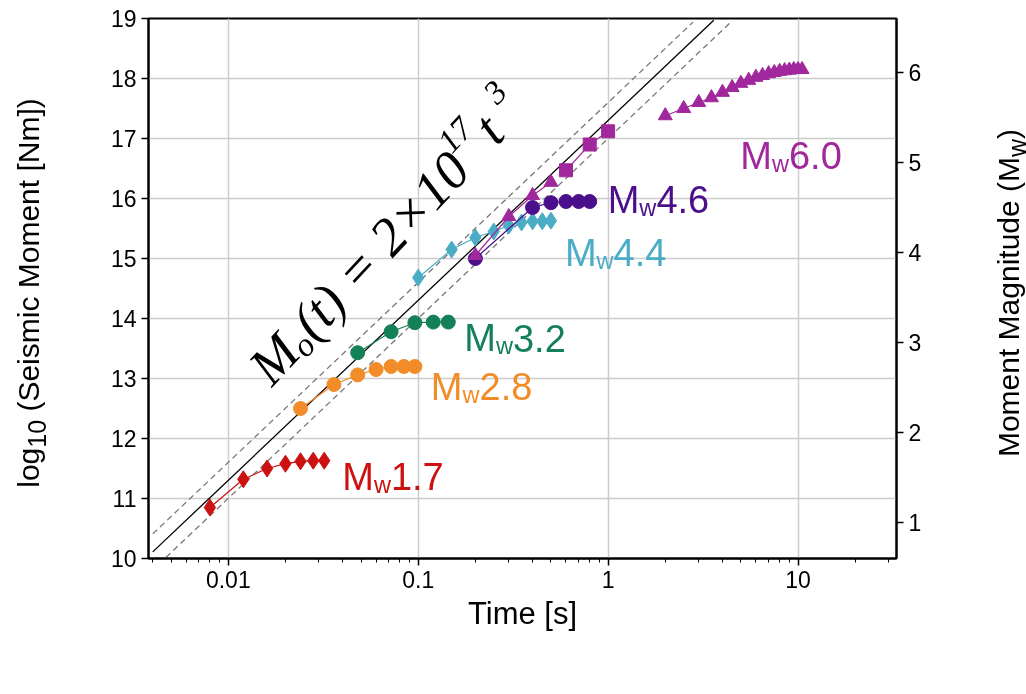 This screenshot has width=1026, height=694. Describe the element at coordinates (522, 613) in the screenshot. I see `x-axis-title: Time [s]` at that location.